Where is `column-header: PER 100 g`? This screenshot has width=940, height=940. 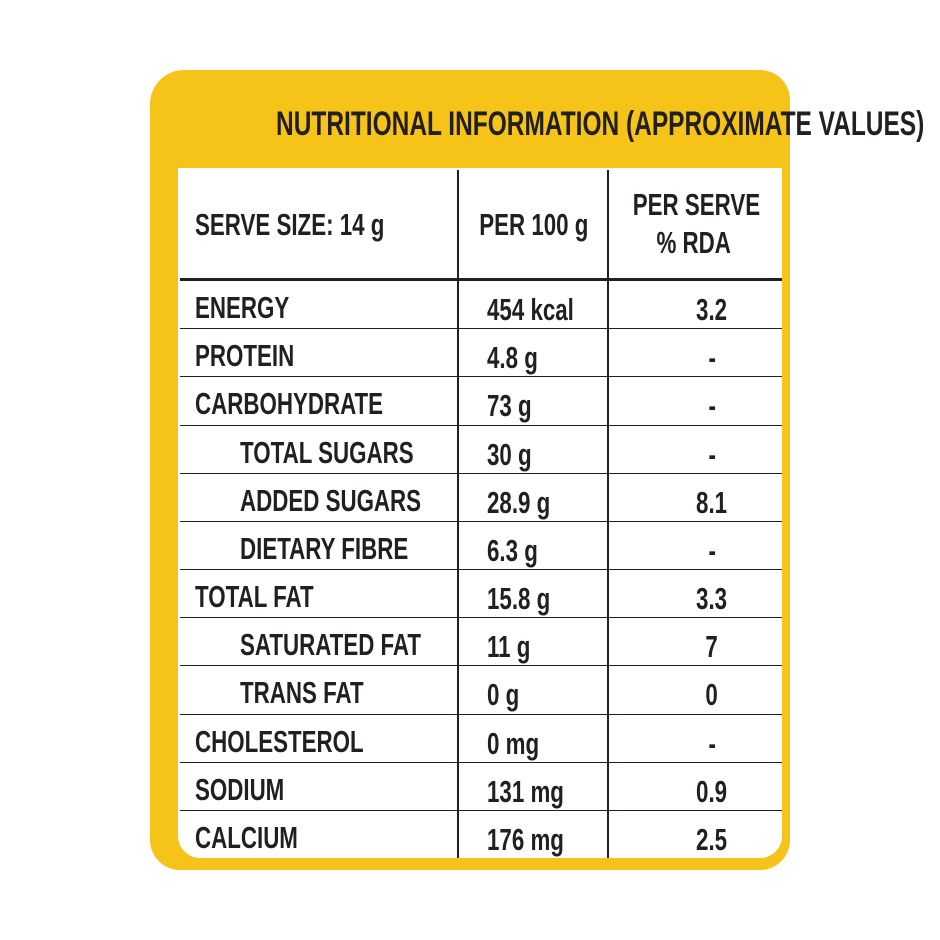 column-header: PER 100 g is located at coordinates (533, 225).